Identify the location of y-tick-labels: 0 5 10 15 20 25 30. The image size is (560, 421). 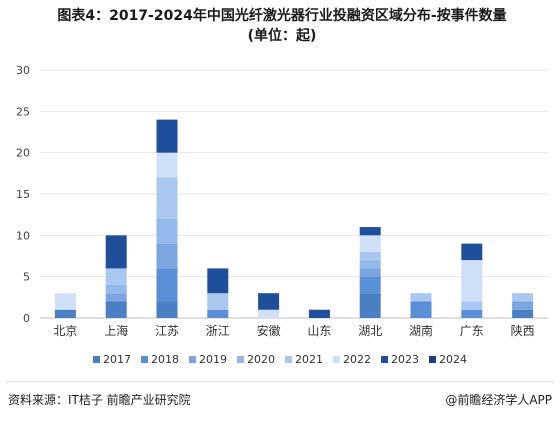
(23, 194).